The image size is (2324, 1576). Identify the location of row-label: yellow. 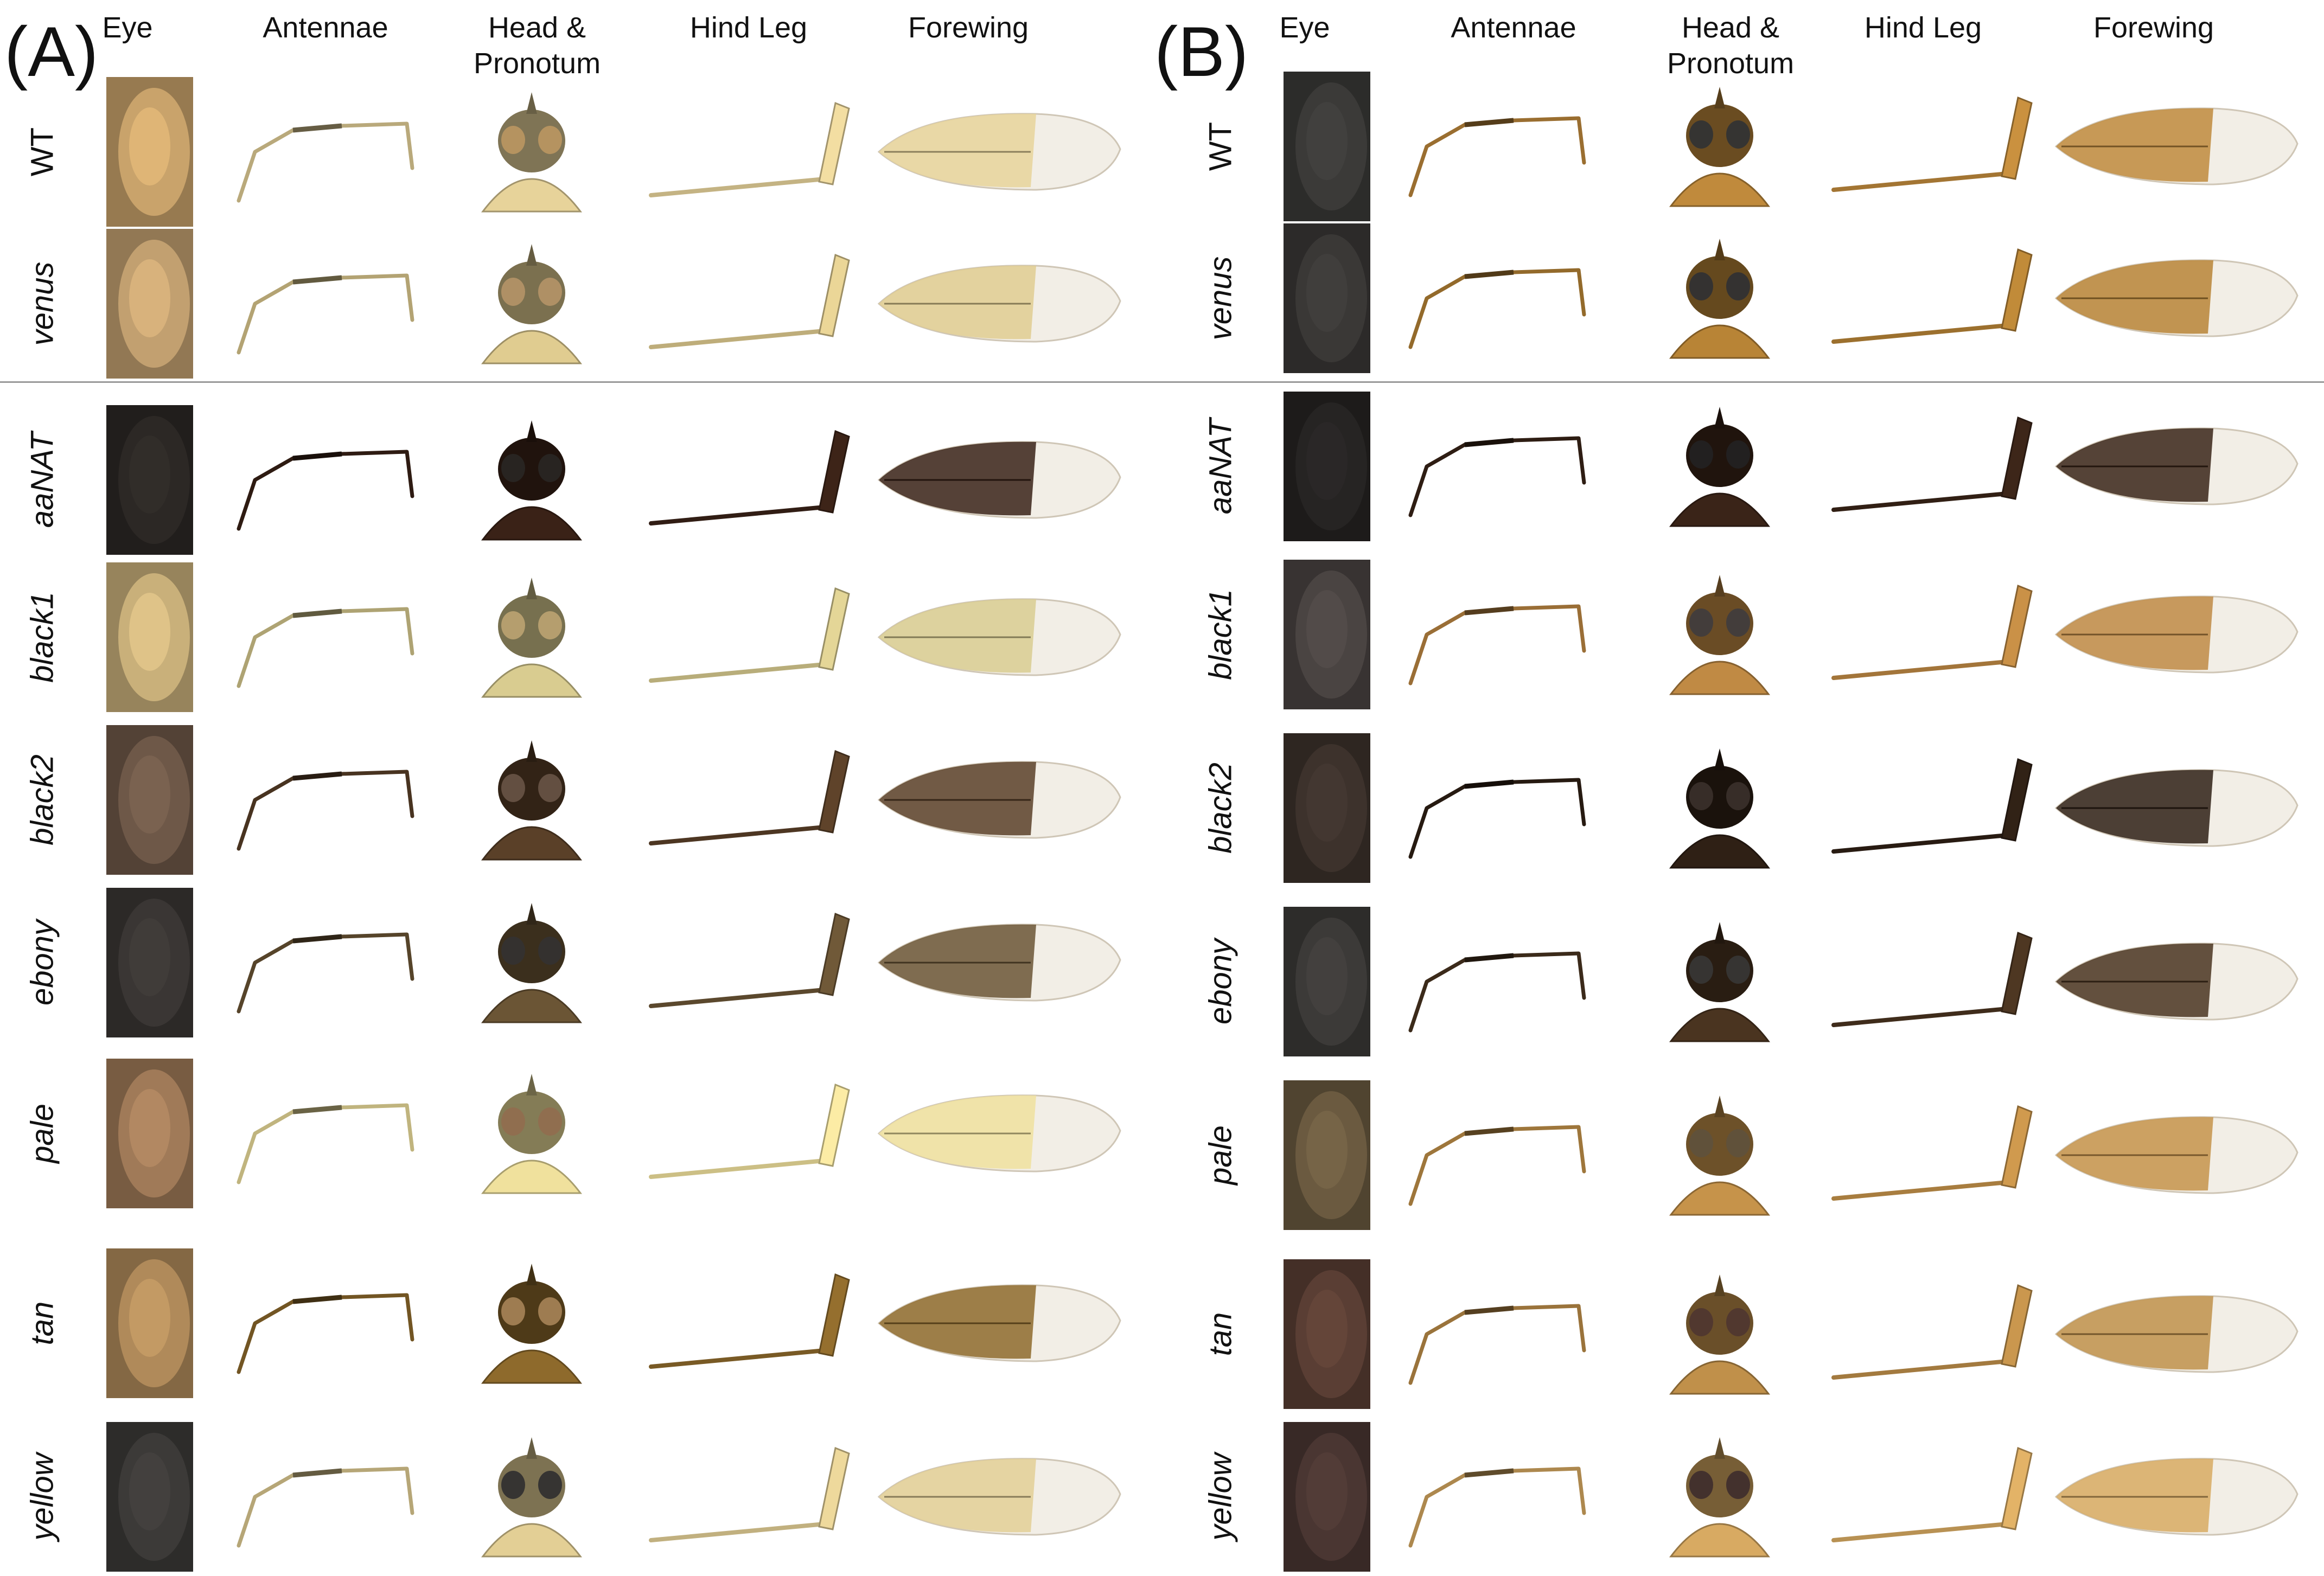
(1220, 1497).